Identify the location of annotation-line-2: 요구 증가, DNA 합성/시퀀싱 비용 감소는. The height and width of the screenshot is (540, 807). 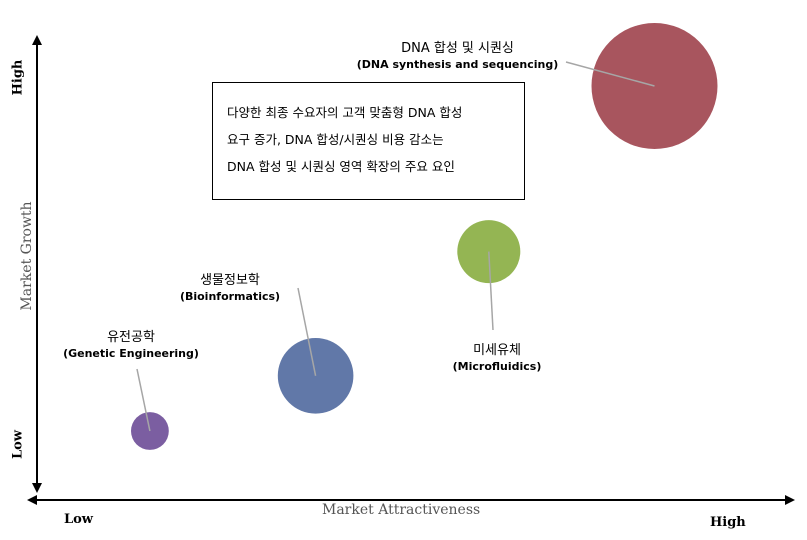
(335, 139).